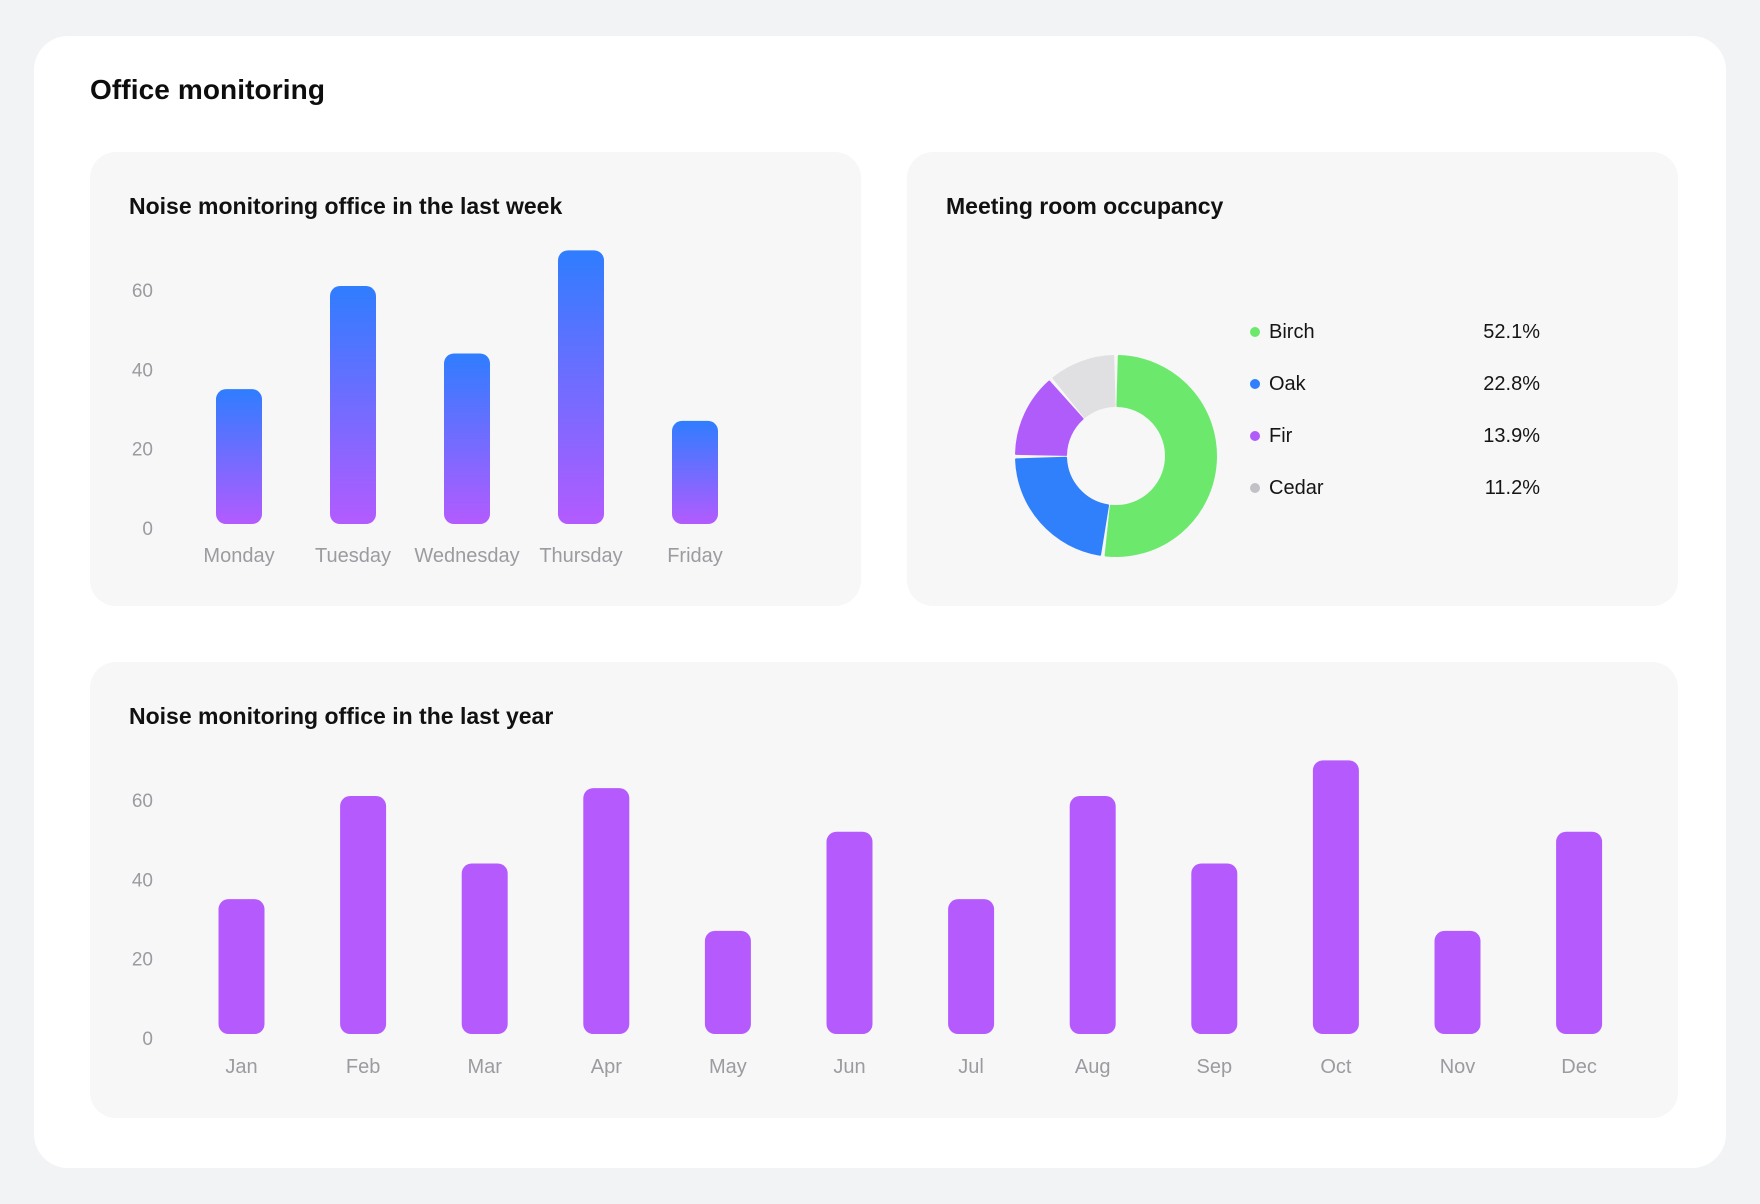 This screenshot has width=1760, height=1204. Describe the element at coordinates (1335, 897) in the screenshot. I see `bar-oct` at that location.